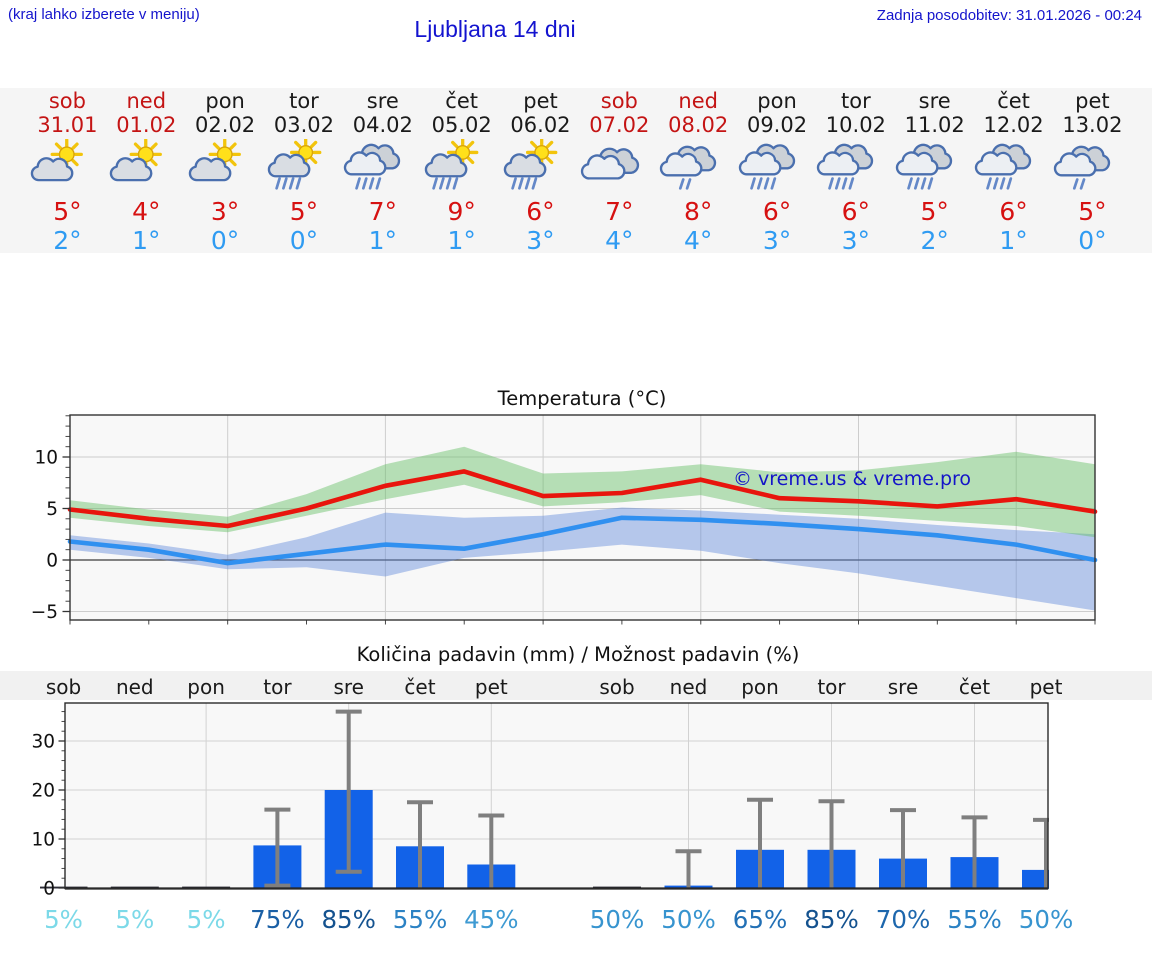 The image size is (1152, 975). I want to click on watermark: © vreme.us & vreme.pro, so click(852, 479).